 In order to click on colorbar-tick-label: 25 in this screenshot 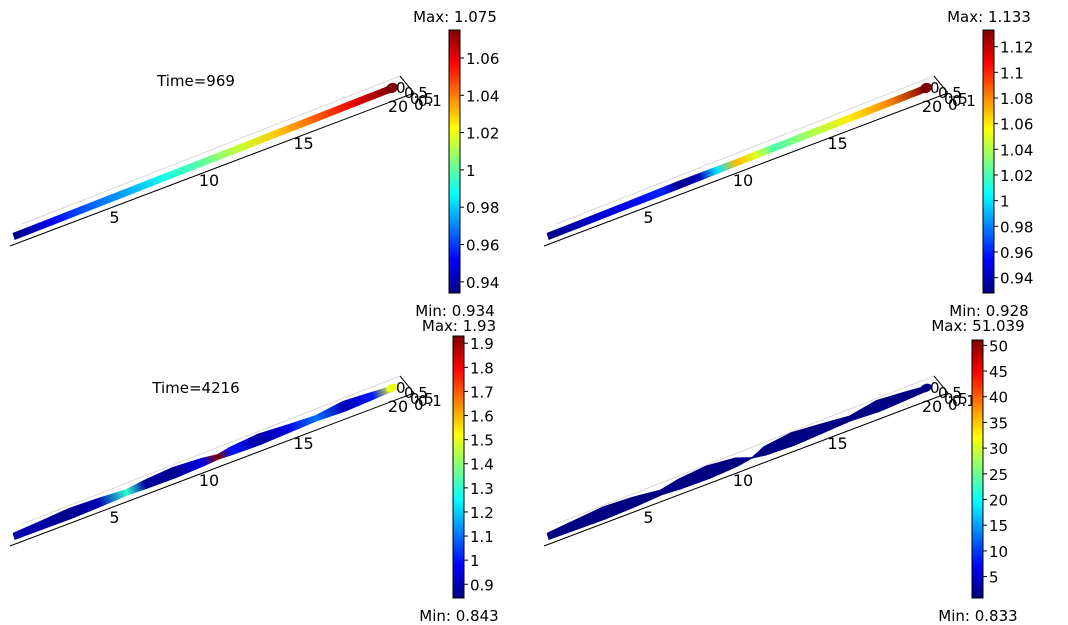, I will do `click(998, 475)`.